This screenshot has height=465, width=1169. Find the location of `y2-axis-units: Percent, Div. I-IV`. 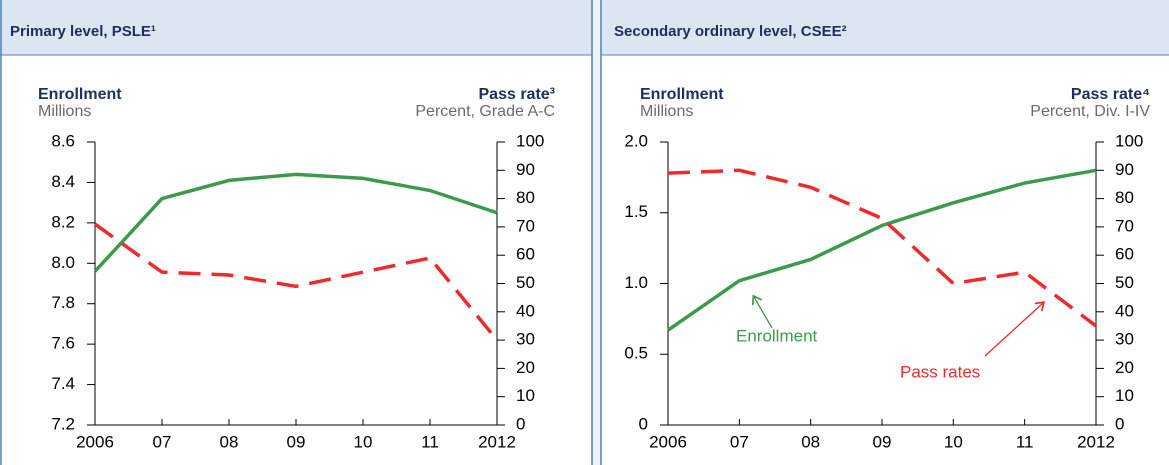

y2-axis-units: Percent, Div. I-IV is located at coordinates (1090, 111).